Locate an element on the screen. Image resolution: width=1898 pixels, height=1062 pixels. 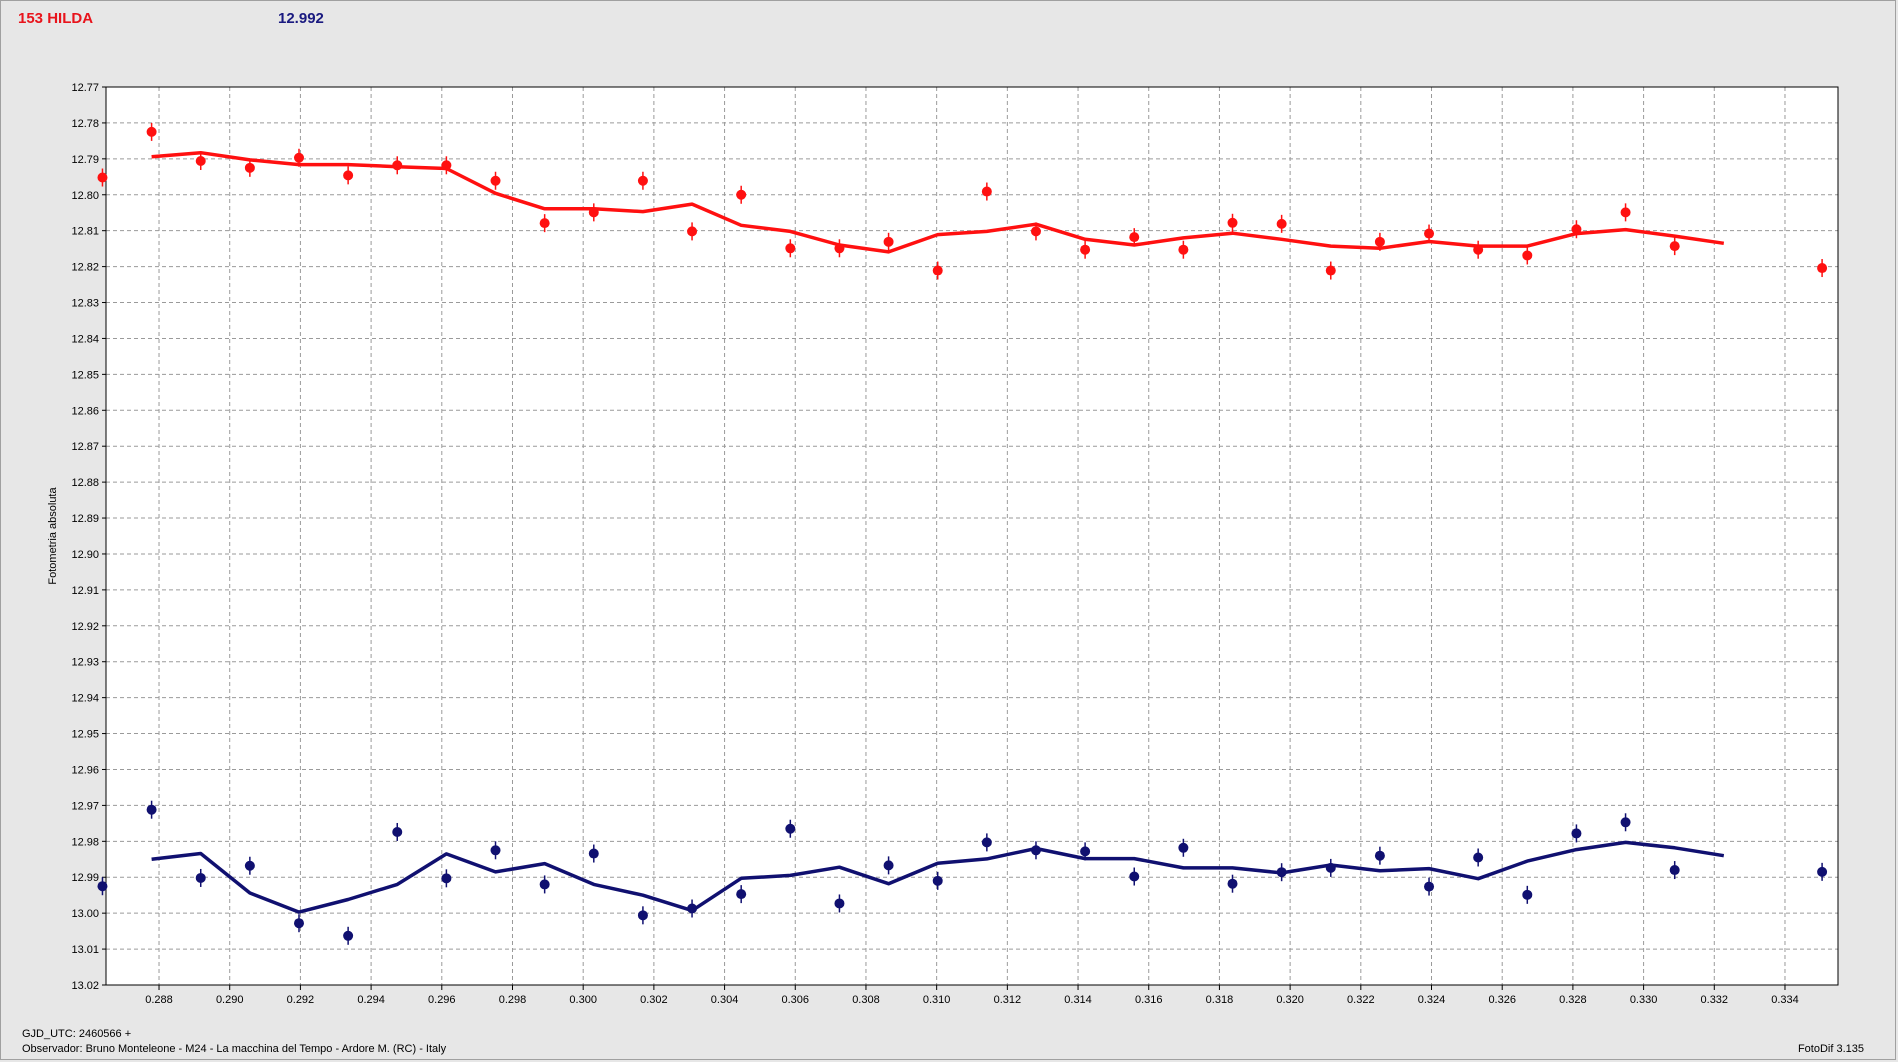
x-tick-label: 0.320 is located at coordinates (1290, 1000).